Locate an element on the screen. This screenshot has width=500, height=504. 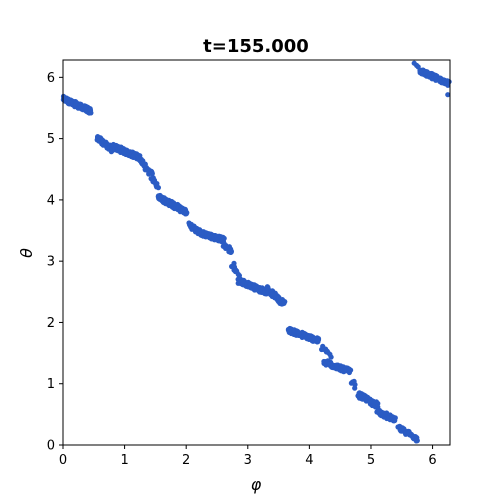
x-tick-label: 5 is located at coordinates (371, 460).